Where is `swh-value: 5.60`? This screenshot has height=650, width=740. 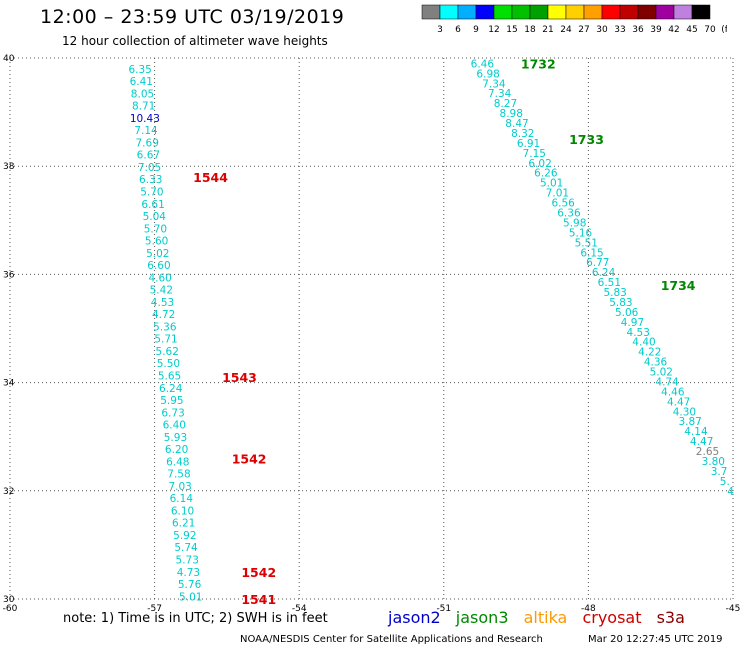 swh-value: 5.60 is located at coordinates (156, 242).